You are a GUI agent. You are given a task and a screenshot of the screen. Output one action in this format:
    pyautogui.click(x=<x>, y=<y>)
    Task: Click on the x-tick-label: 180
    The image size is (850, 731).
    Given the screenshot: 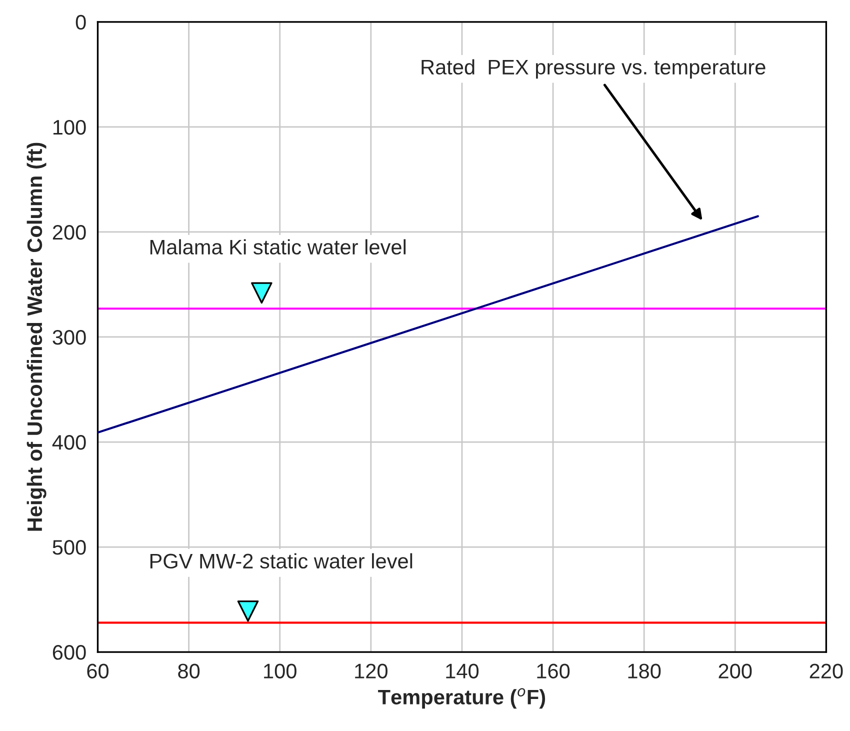 What is the action you would take?
    pyautogui.click(x=644, y=671)
    